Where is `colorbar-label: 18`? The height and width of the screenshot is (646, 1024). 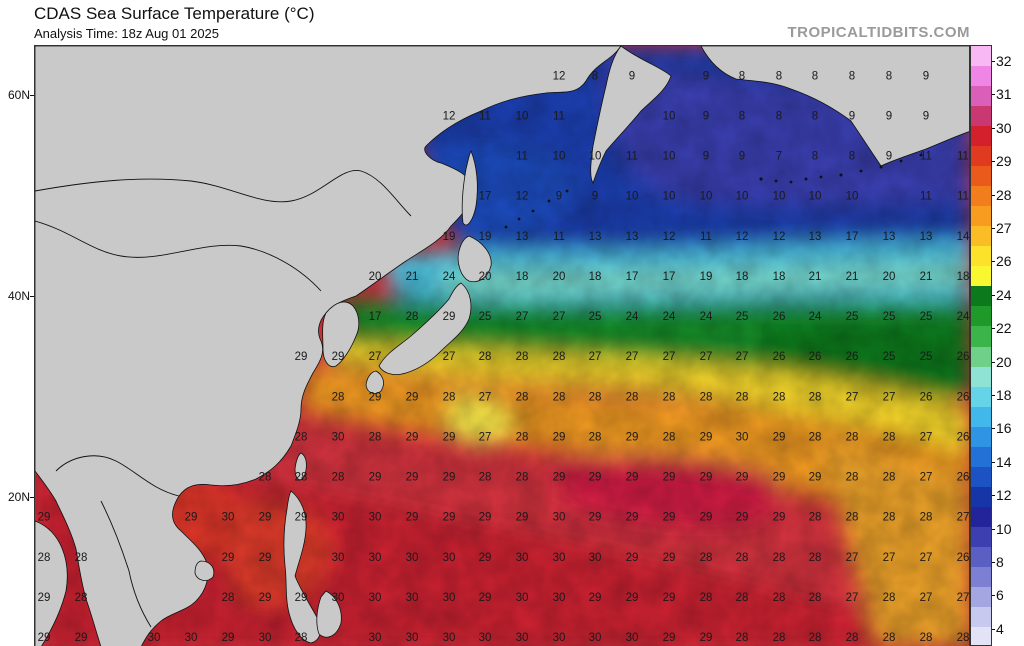
colorbar-label: 18 is located at coordinates (1004, 395).